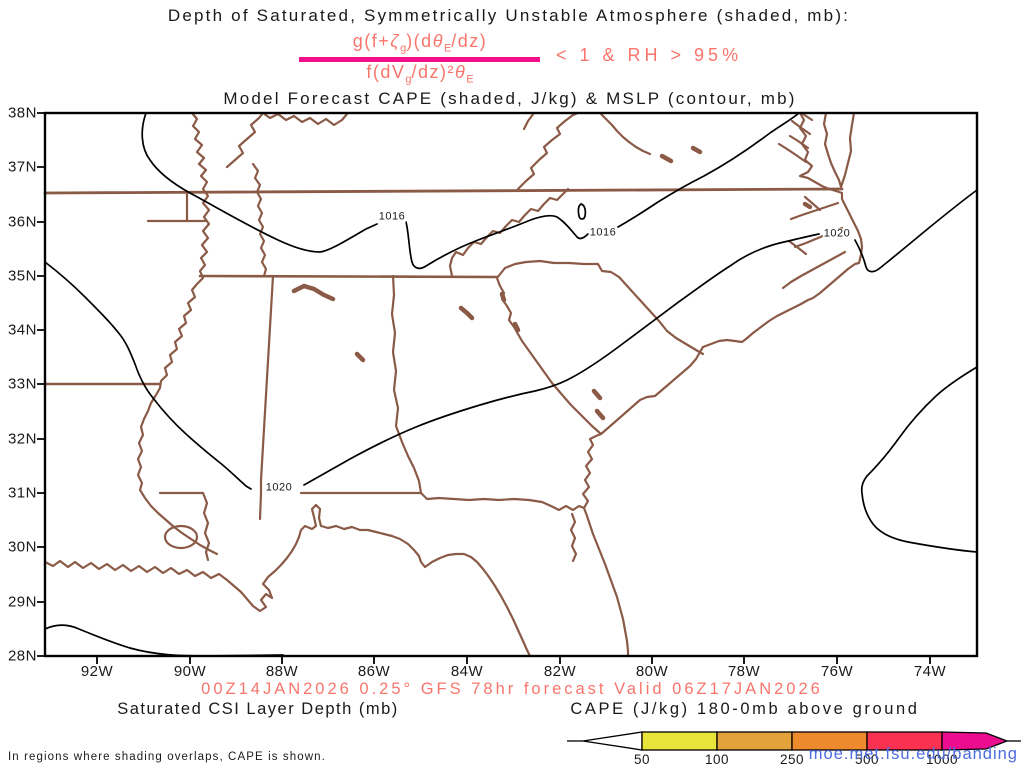 This screenshot has width=1024, height=768. I want to click on mississippi-river, so click(177, 333).